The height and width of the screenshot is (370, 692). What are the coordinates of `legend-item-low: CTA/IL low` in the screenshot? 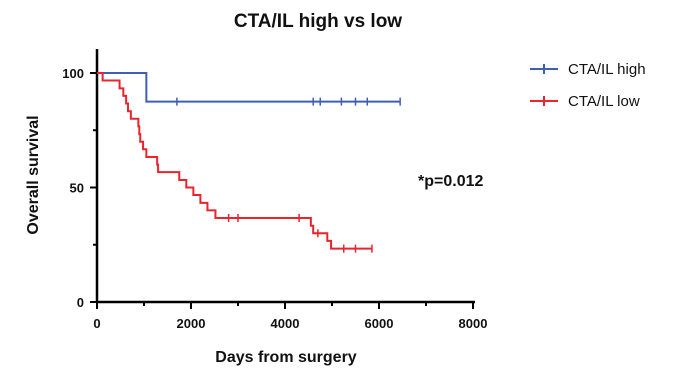 It's located at (585, 101).